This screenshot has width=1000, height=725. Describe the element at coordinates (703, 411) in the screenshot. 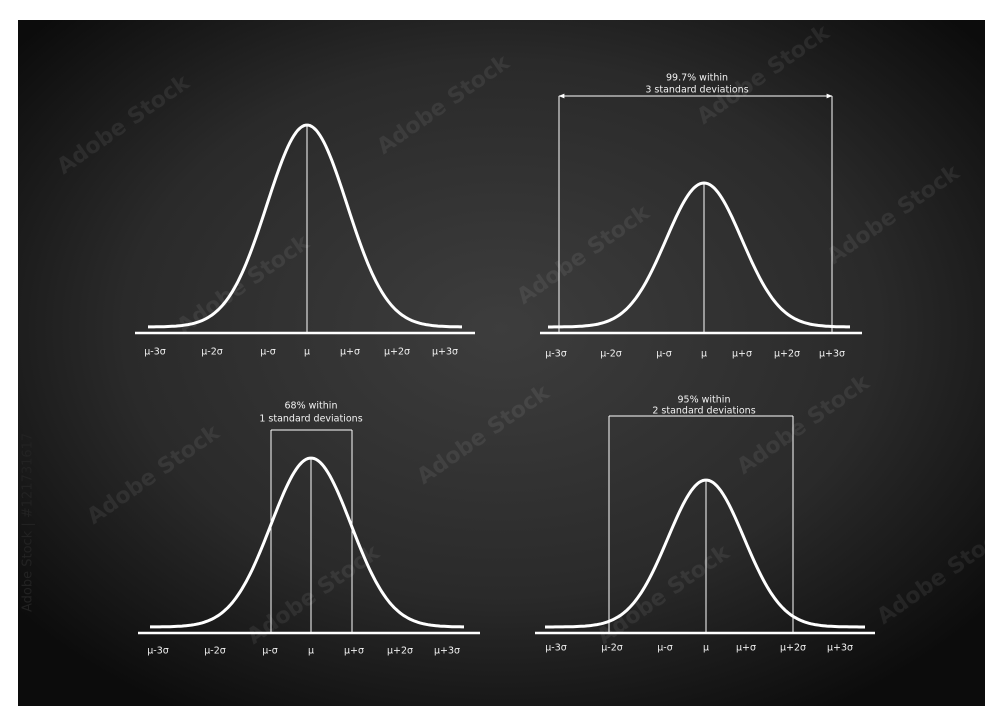

I see `range-annotation: 2 standard deviations` at that location.